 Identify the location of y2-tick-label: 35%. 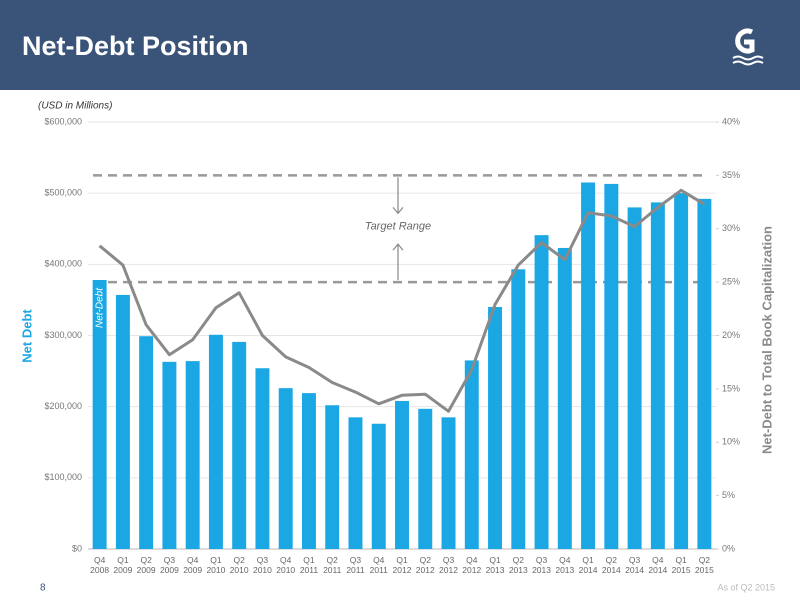
(731, 175).